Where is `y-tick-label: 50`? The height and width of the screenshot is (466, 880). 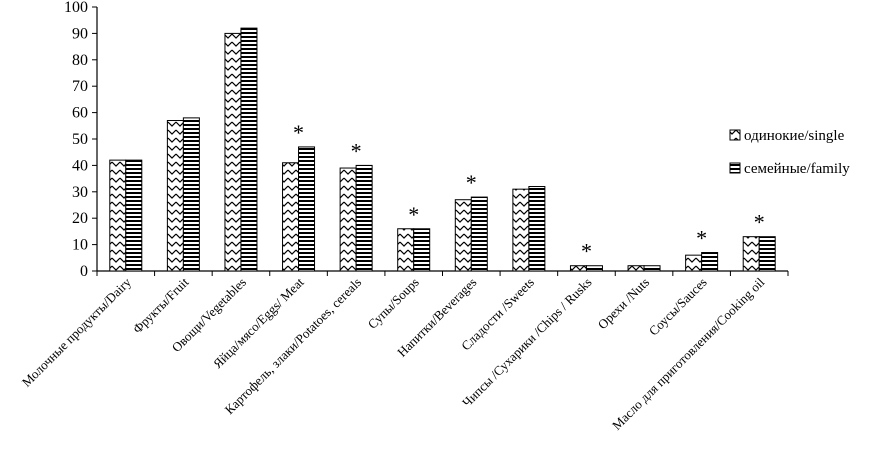 y-tick-label: 50 is located at coordinates (80, 139).